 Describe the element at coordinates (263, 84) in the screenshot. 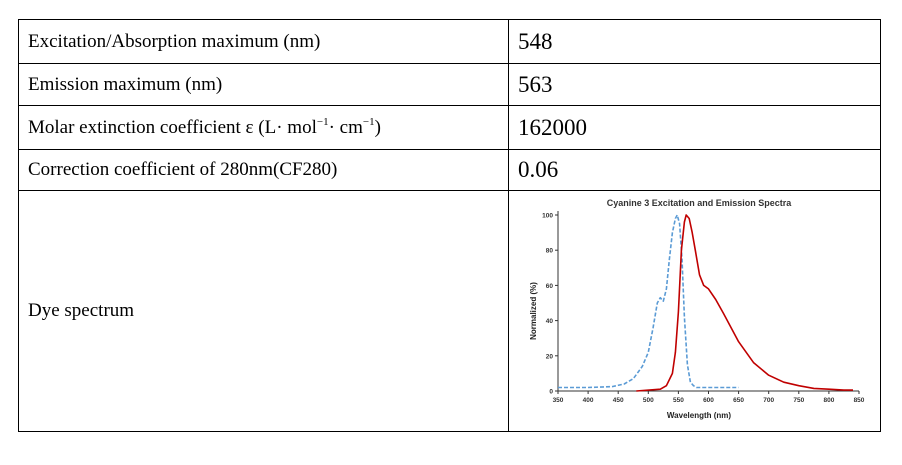

I see `property-label: Emission maximum (nm)` at that location.